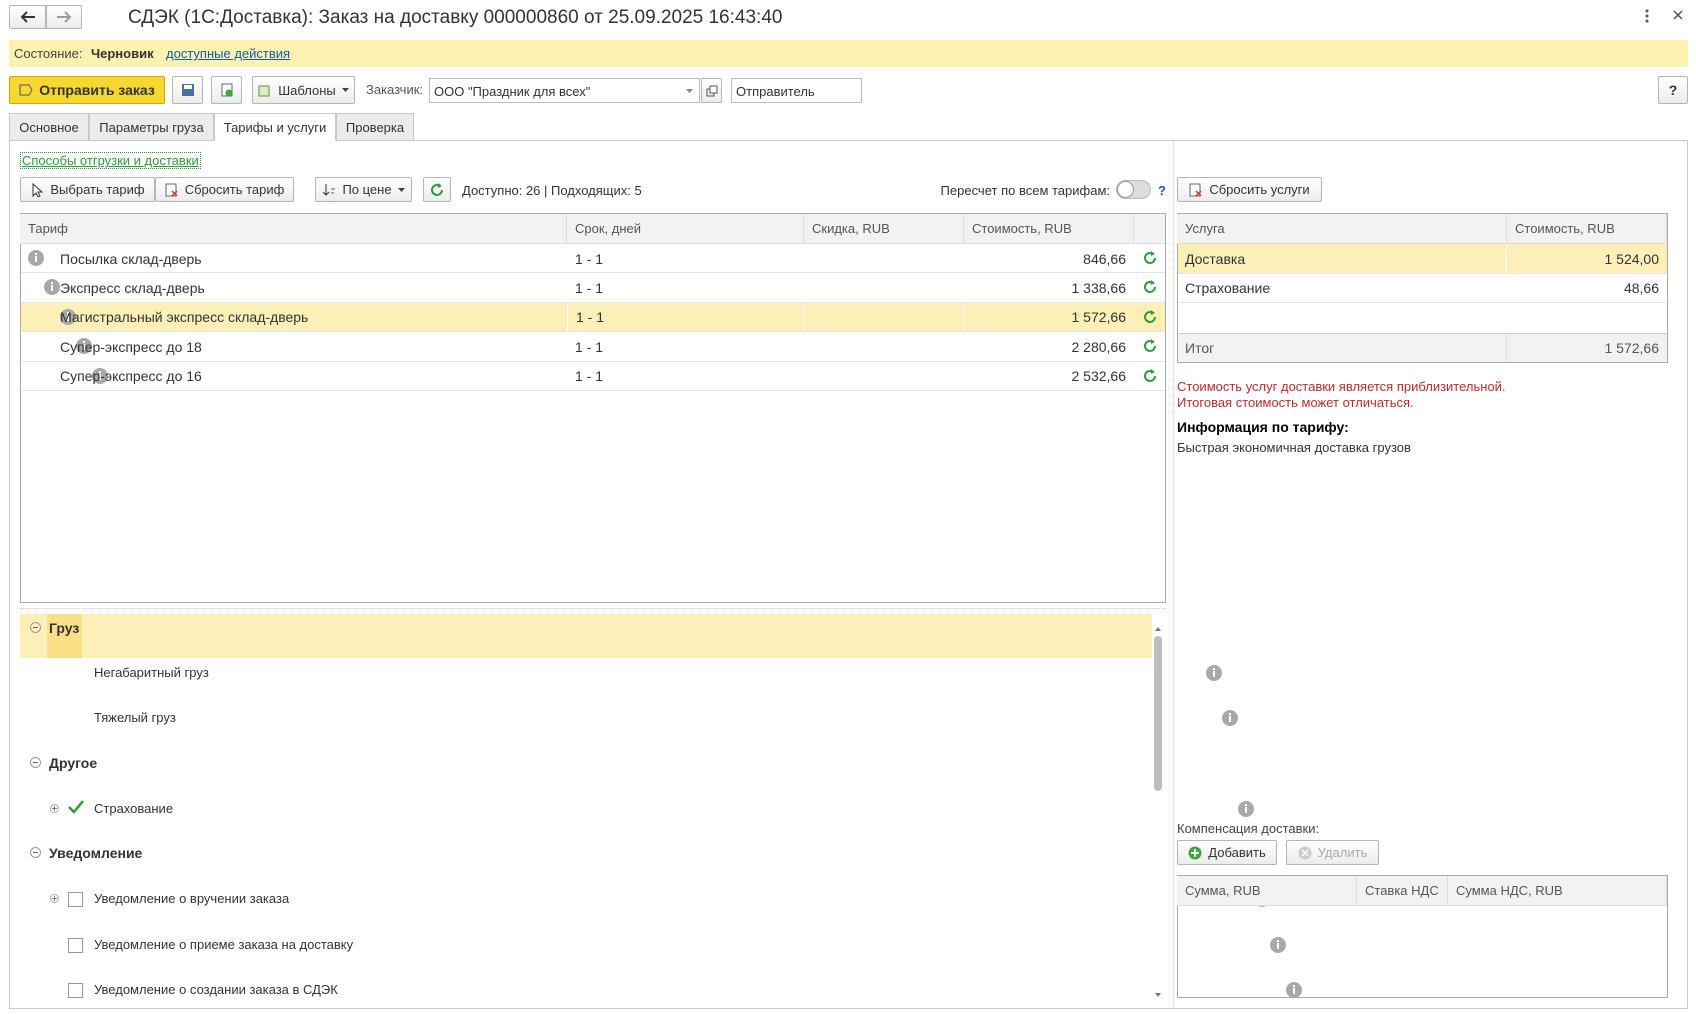 This screenshot has height=1014, width=1696. I want to click on sort-button-label: По цене, so click(367, 189).